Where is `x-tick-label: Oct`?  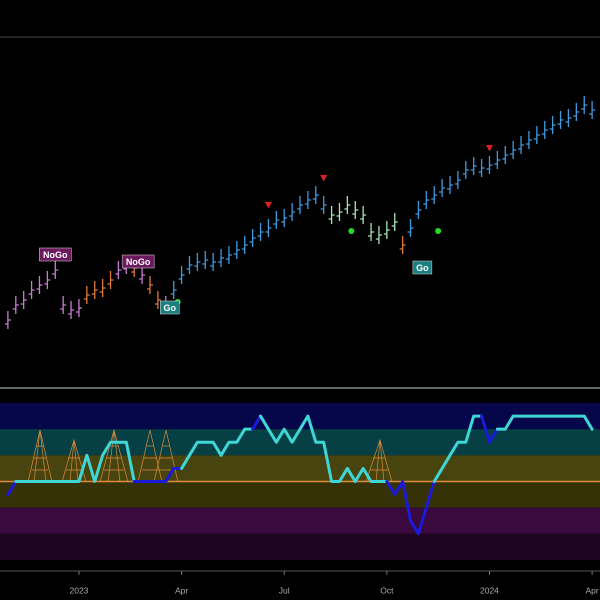
x-tick-label: Oct is located at coordinates (387, 590).